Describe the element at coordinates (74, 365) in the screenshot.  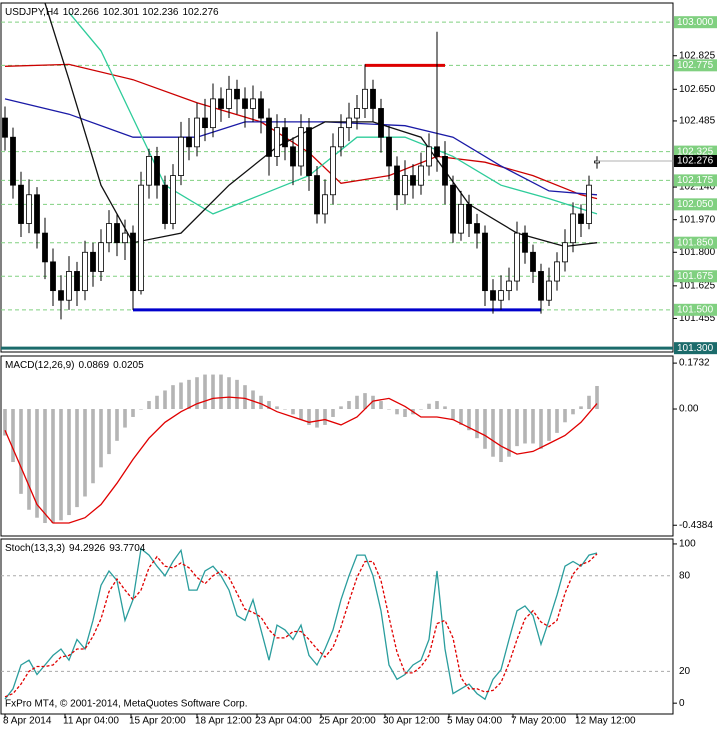
I see `panel-title: MACD(12,26,9) 0.0869 0.0205` at that location.